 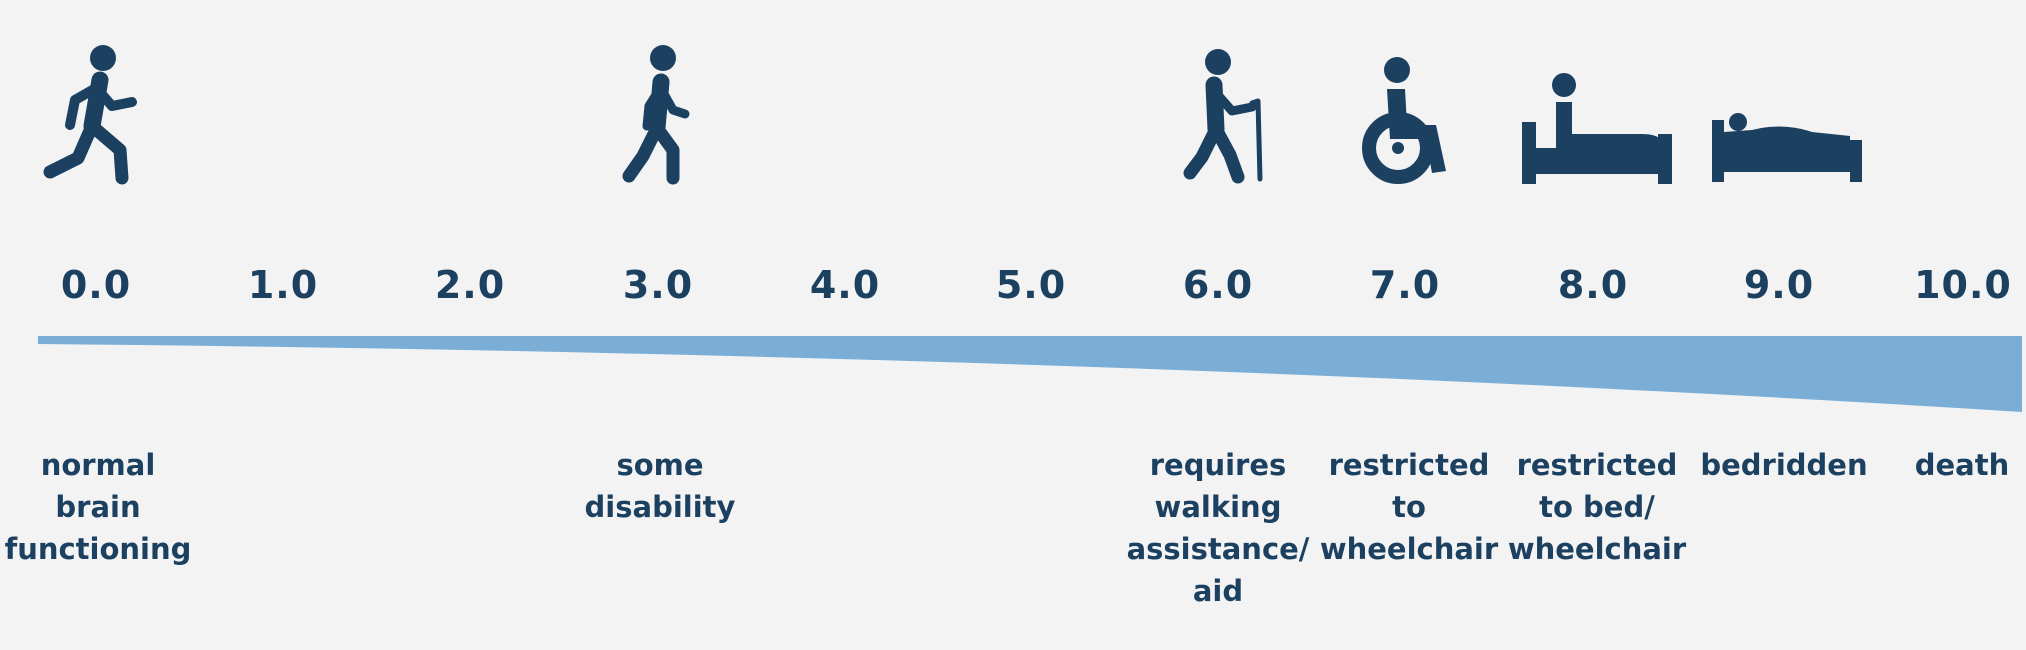 I want to click on wheelchair-user-icon, so click(x=1410, y=122).